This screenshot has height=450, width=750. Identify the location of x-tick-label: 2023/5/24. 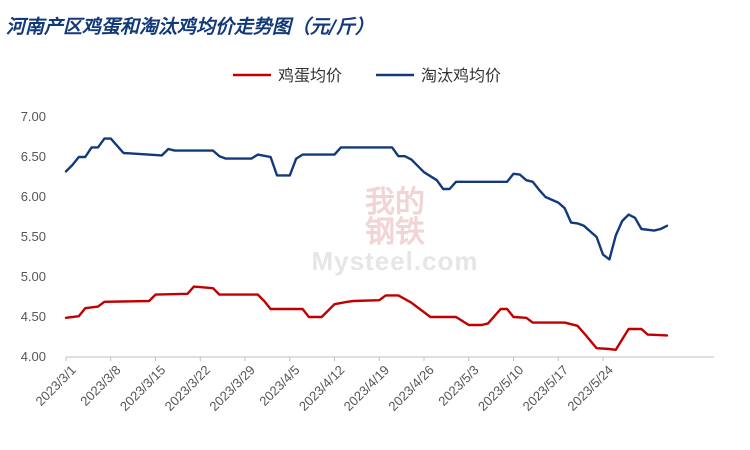
(590, 388).